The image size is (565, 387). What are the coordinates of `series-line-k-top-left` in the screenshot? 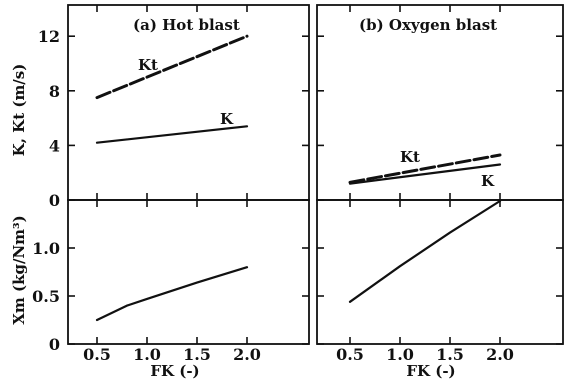 It's located at (172, 134).